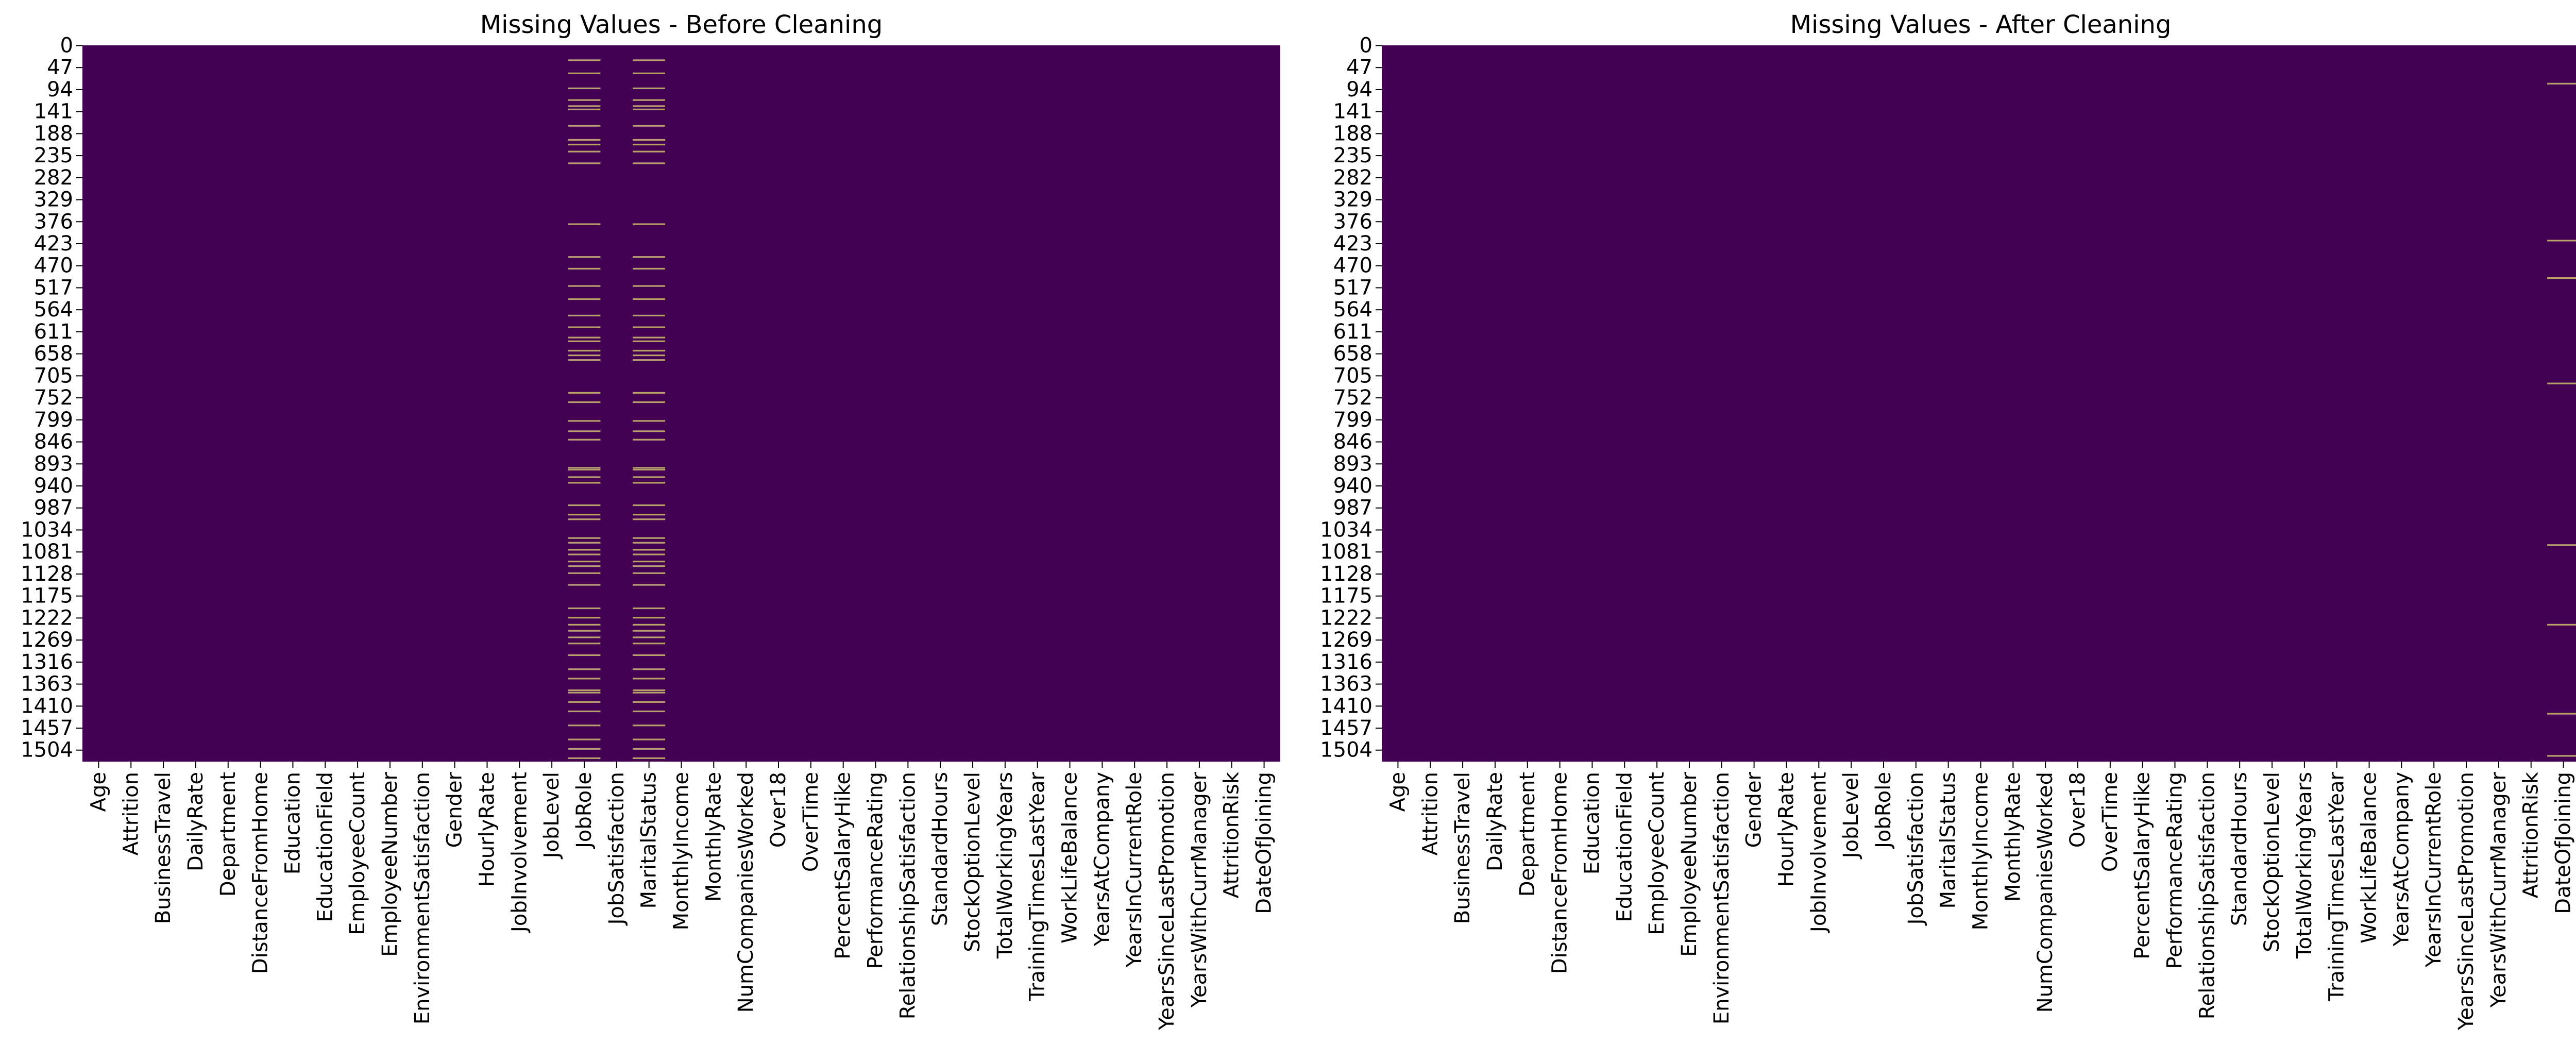  What do you see at coordinates (1430, 813) in the screenshot?
I see `x-tick-label: Attrition` at bounding box center [1430, 813].